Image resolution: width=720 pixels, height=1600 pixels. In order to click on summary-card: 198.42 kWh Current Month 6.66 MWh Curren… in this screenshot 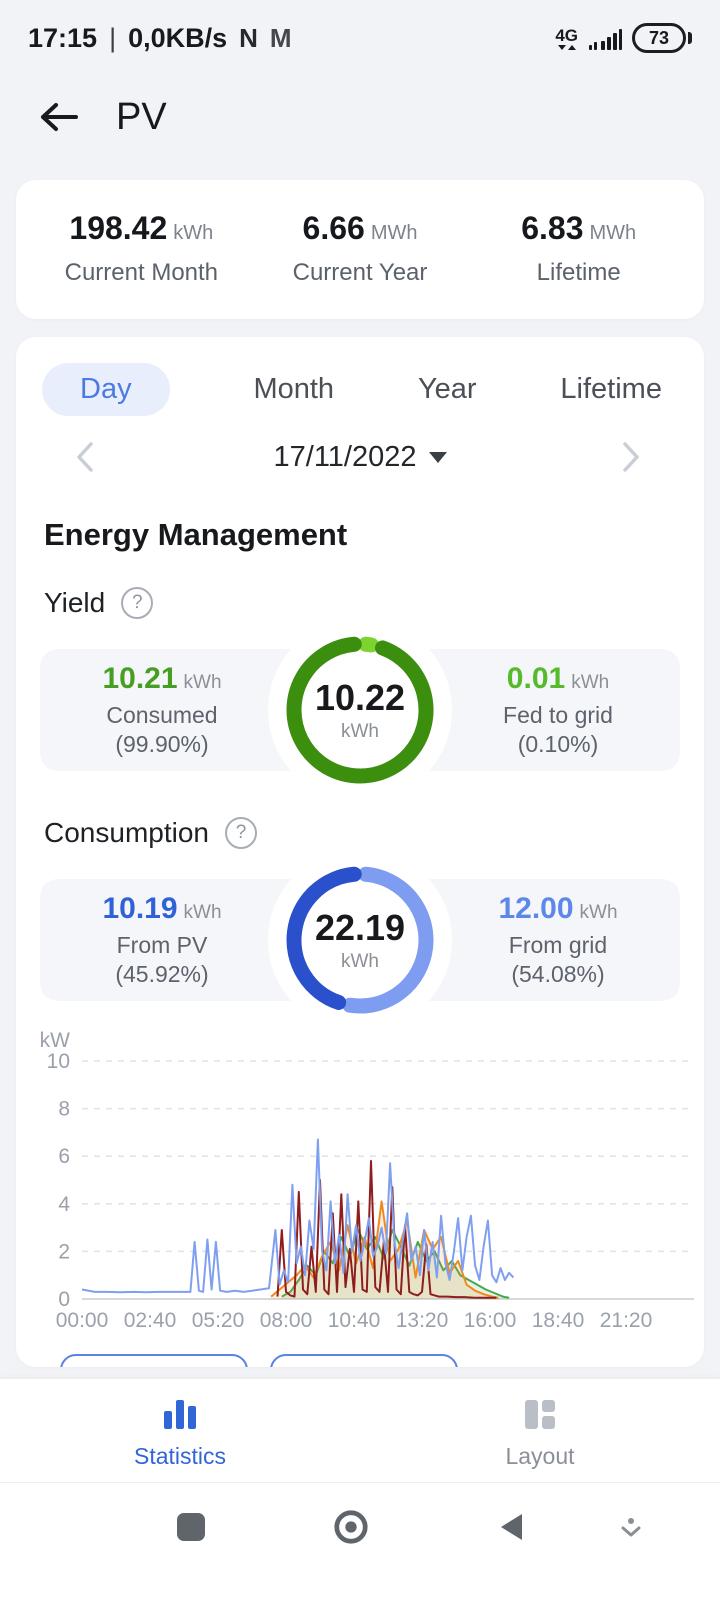, I will do `click(360, 249)`.